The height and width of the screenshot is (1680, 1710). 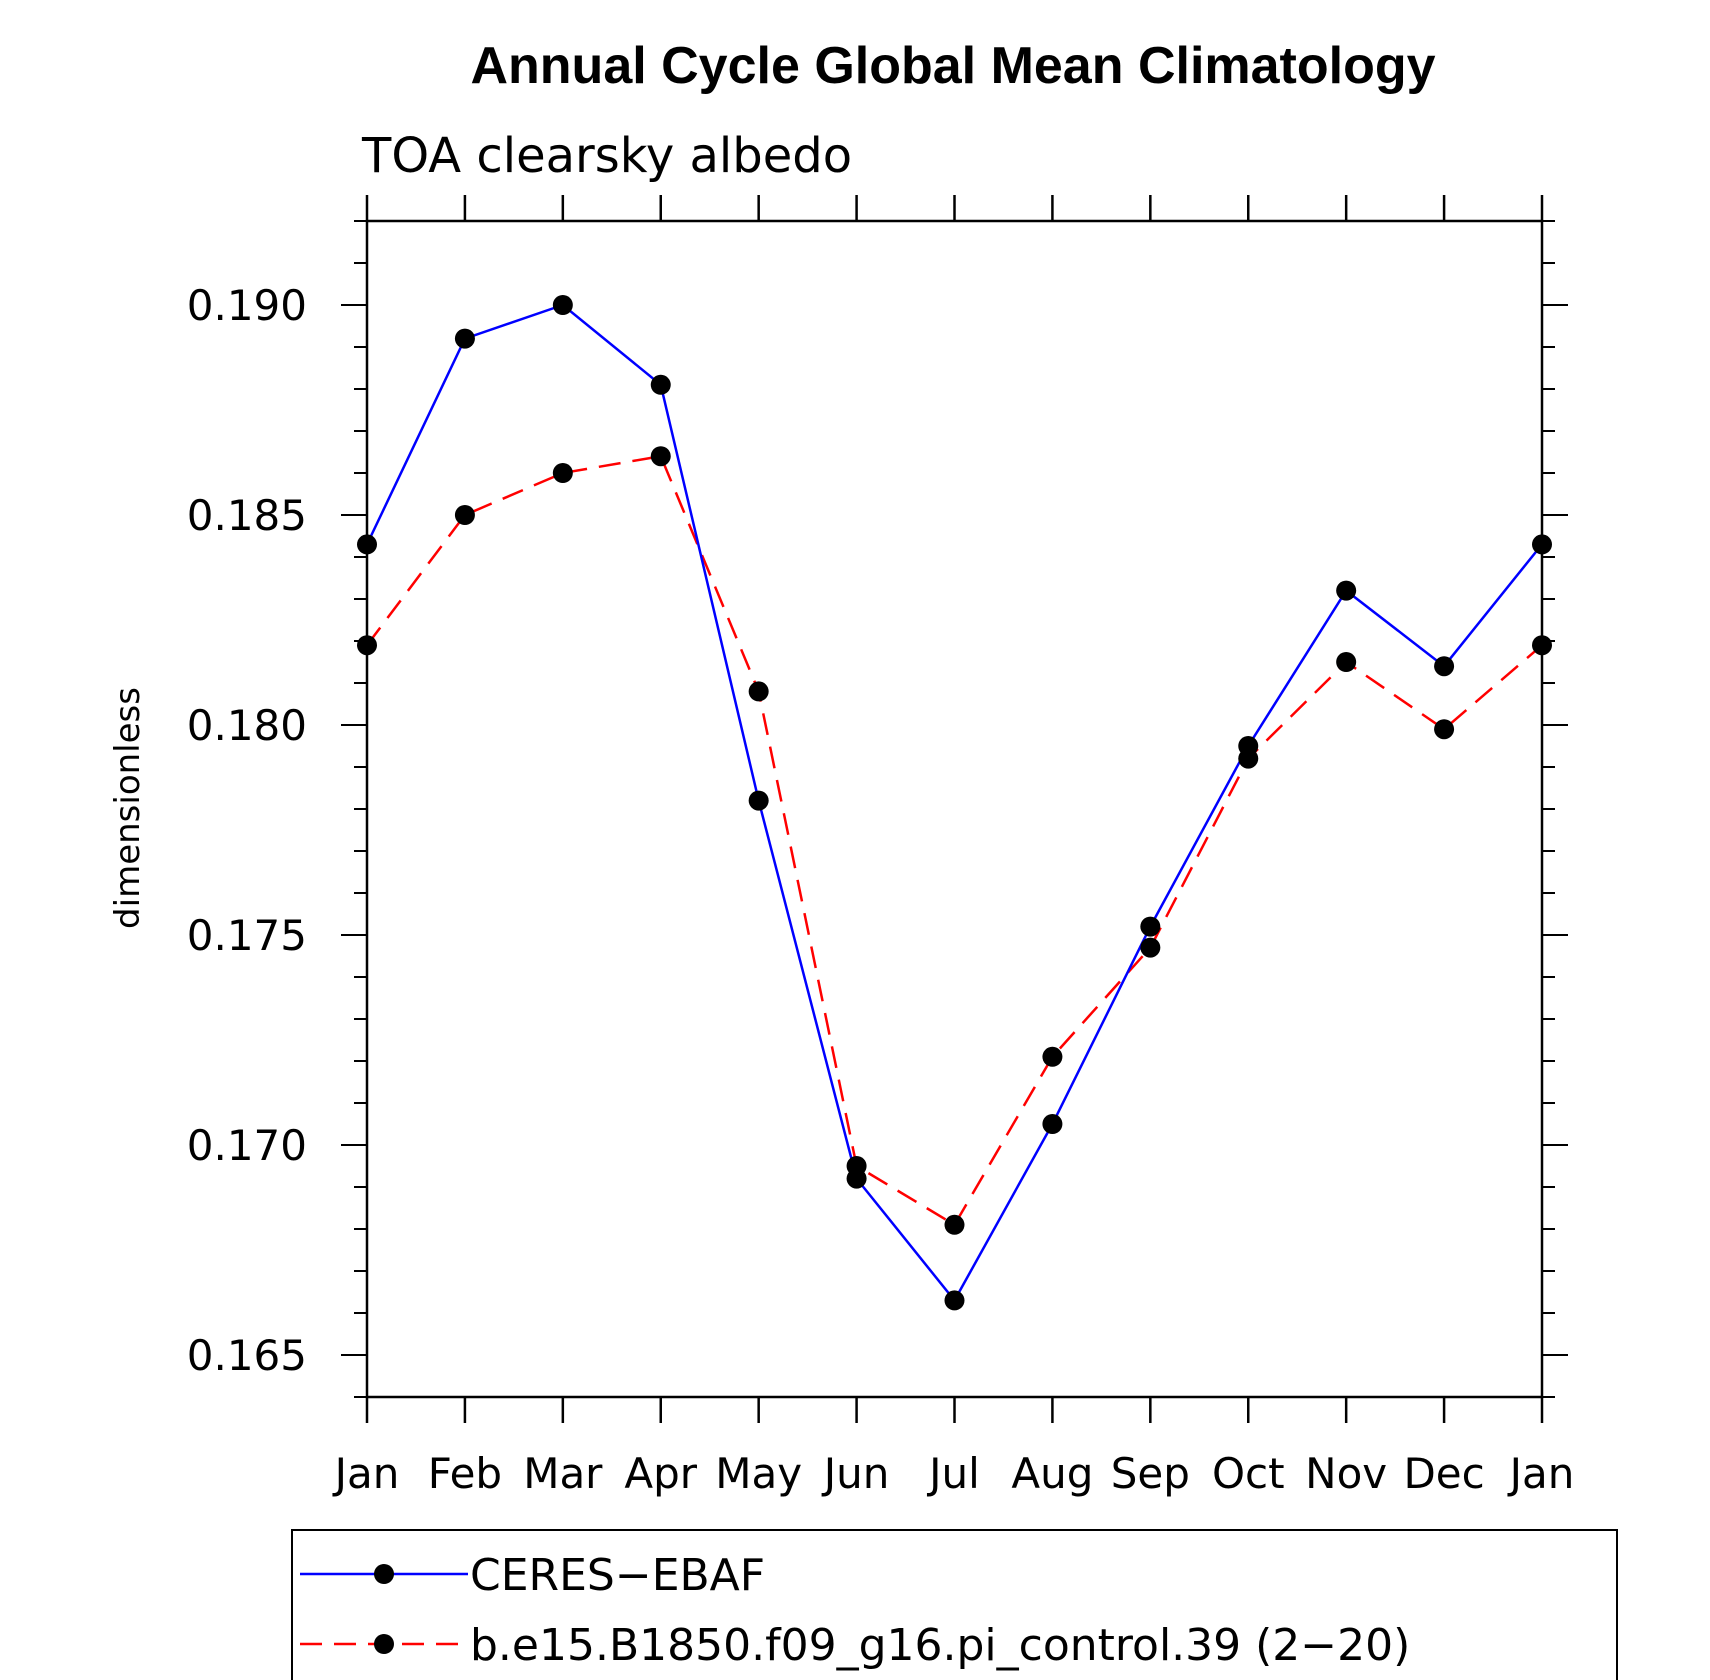 I want to click on y-tick-label: 0.190, so click(x=247, y=305).